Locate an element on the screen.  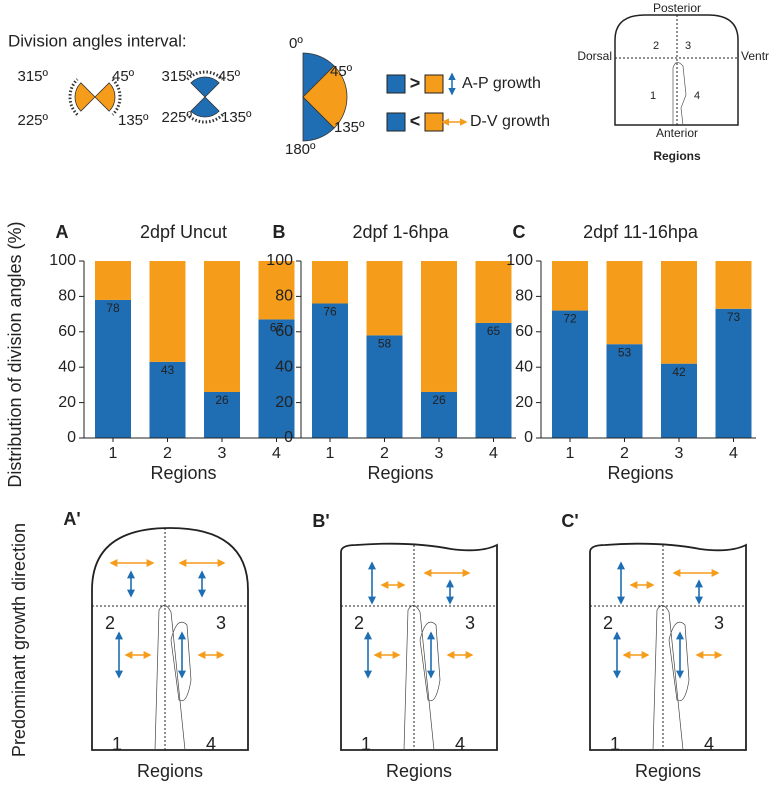
legend-title: Division angles interval: is located at coordinates (97, 40).